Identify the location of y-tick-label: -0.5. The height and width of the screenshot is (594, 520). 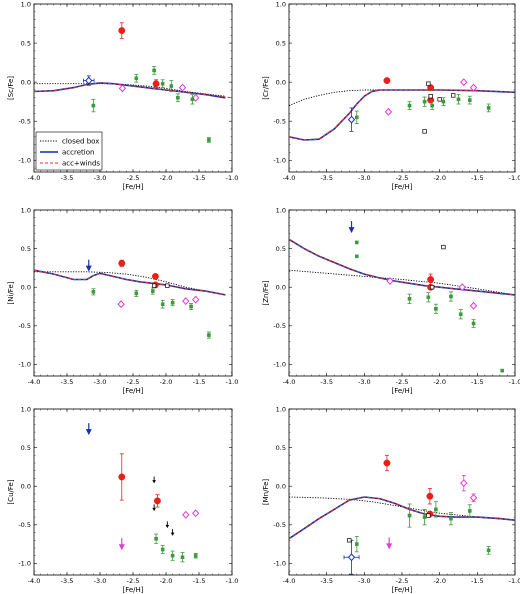
(24, 122).